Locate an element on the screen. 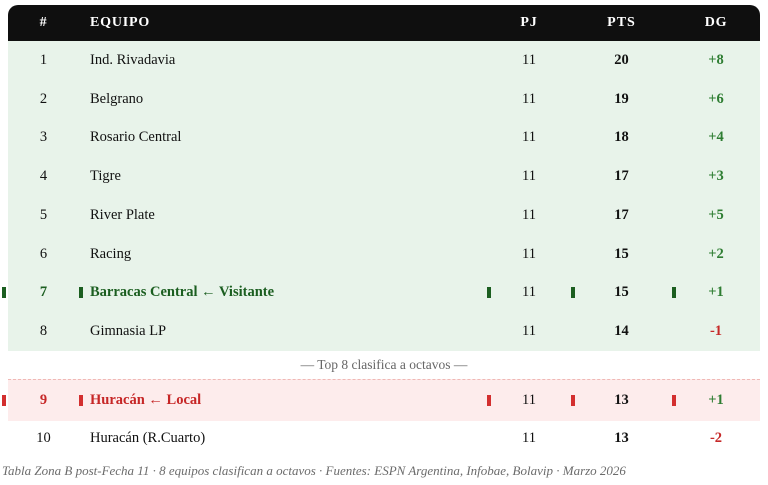  table-row: 6 Racing 11 15 +2 is located at coordinates (384, 254).